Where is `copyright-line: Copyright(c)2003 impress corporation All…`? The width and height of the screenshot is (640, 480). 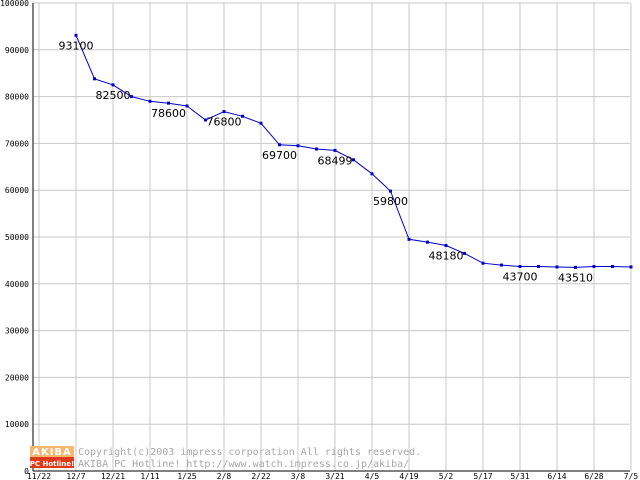 copyright-line: Copyright(c)2003 impress corporation All… is located at coordinates (249, 452).